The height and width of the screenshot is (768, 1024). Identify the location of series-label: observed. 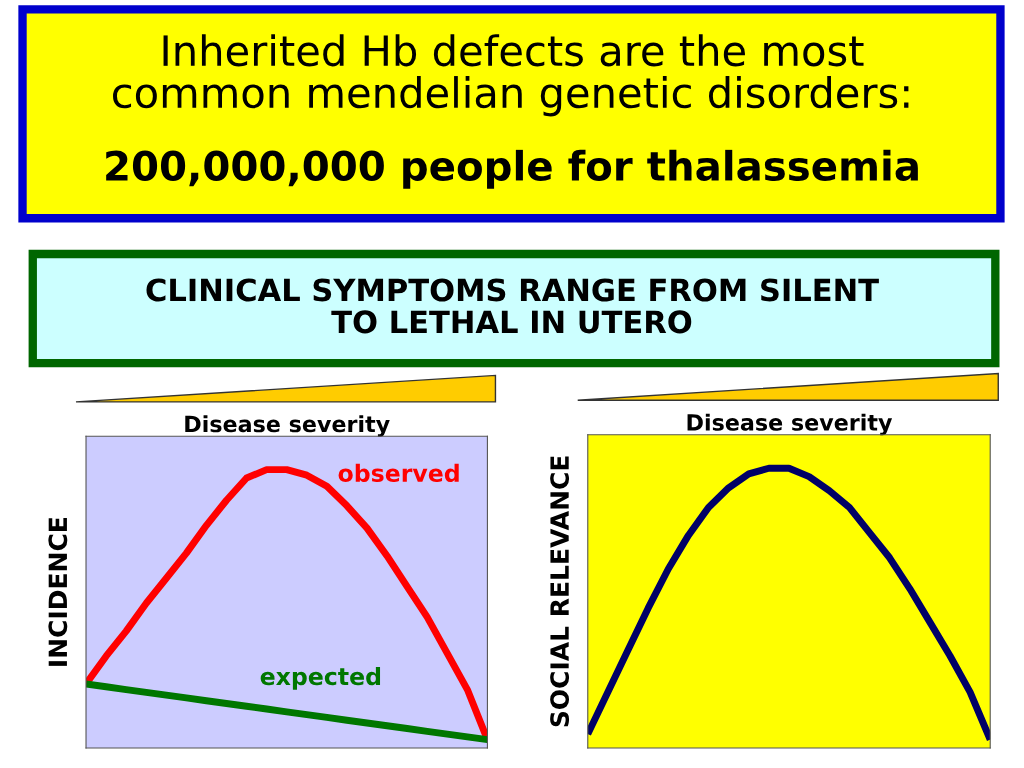
(398, 473).